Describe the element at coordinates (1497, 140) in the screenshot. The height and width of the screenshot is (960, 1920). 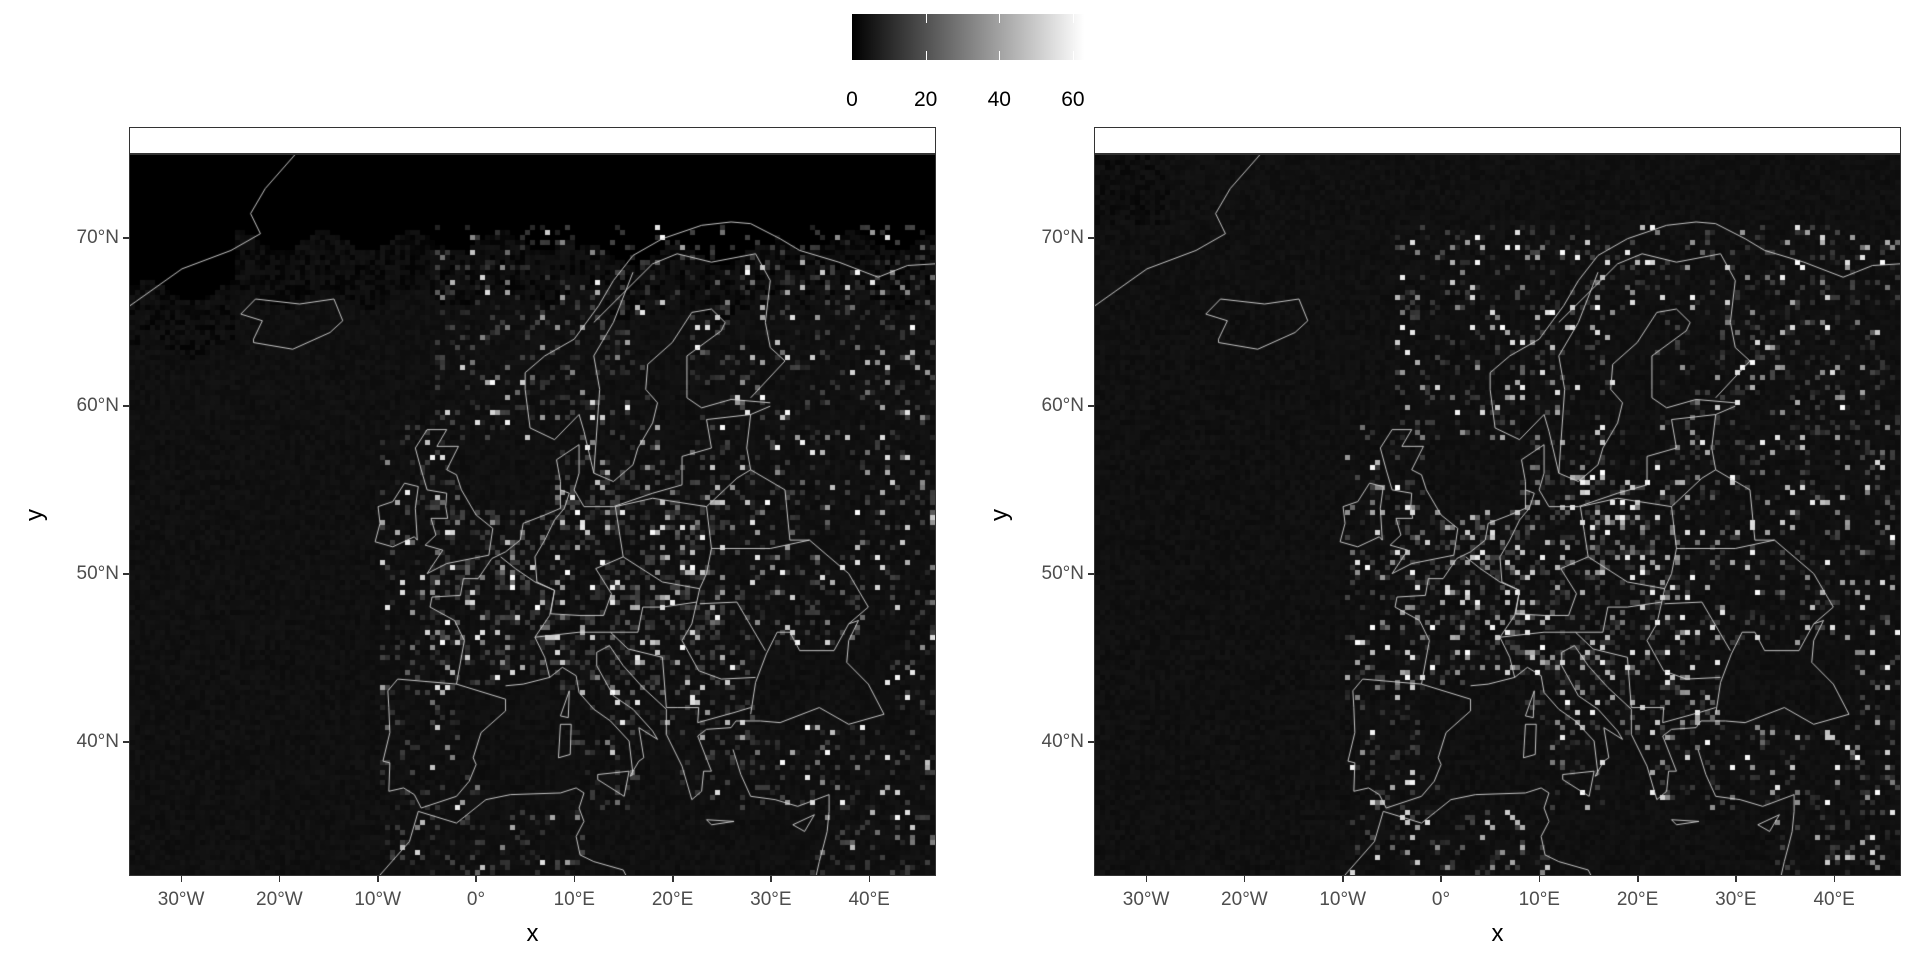
I see `facet-strip-right` at that location.